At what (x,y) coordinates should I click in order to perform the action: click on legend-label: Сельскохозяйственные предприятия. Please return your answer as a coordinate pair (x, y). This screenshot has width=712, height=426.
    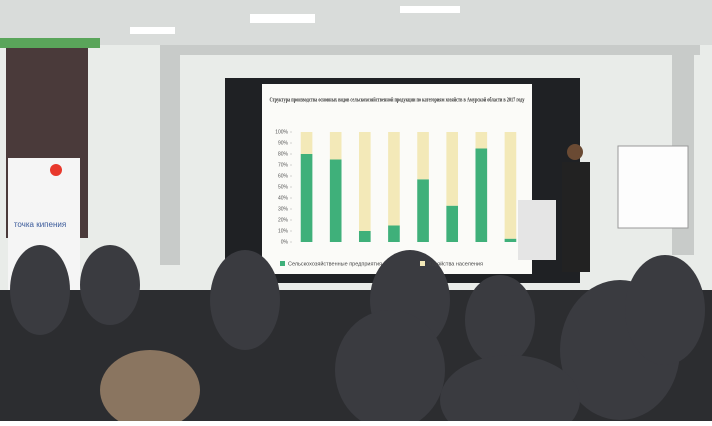
    Looking at the image, I should click on (335, 263).